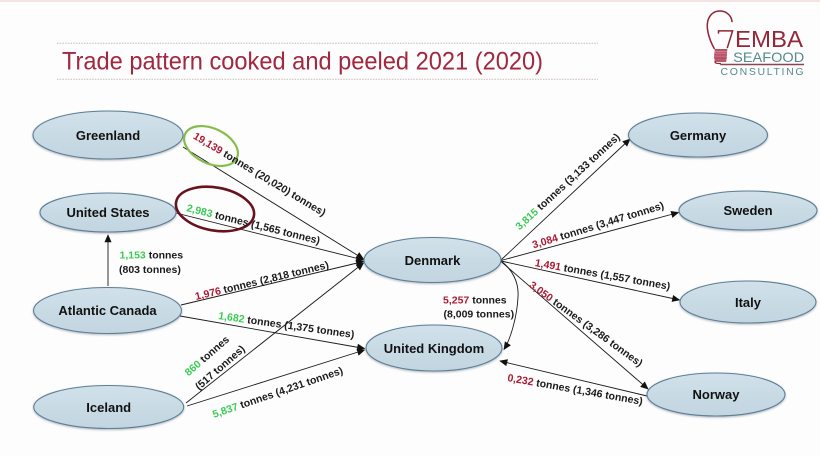  Describe the element at coordinates (475, 301) in the screenshot. I see `svg-text: 5,257 tonnes` at that location.